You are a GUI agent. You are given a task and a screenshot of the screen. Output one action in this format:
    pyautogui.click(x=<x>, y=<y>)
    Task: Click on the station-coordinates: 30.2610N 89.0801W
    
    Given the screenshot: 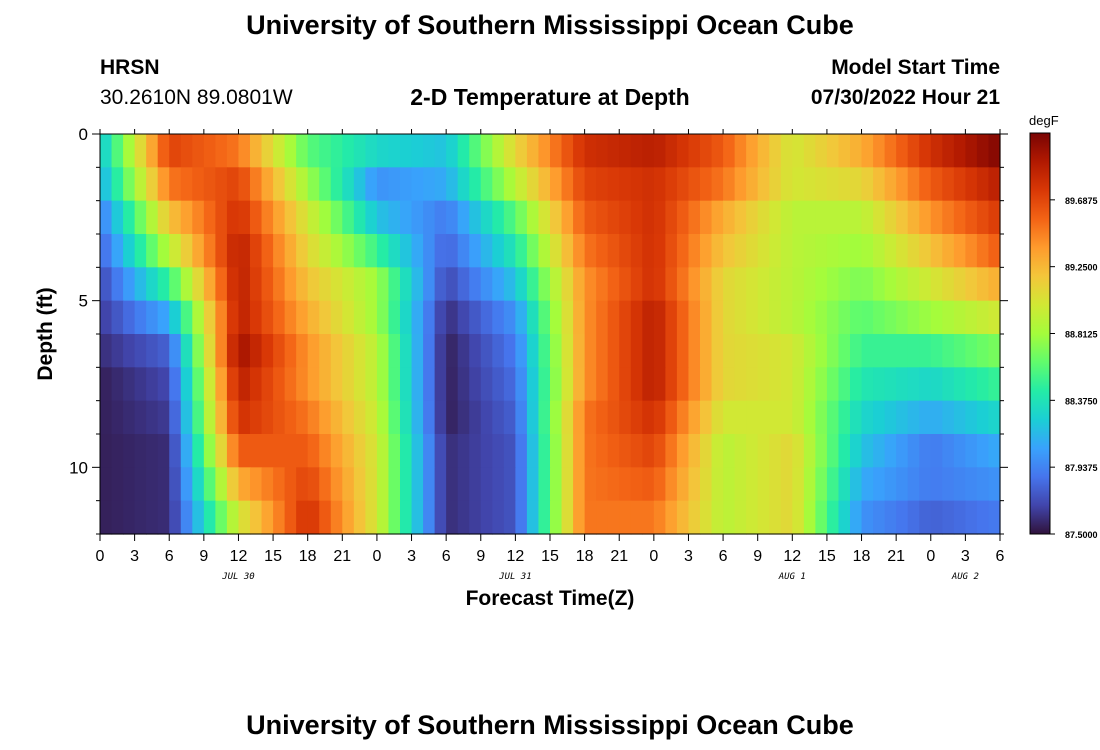 What is the action you would take?
    pyautogui.click(x=196, y=97)
    